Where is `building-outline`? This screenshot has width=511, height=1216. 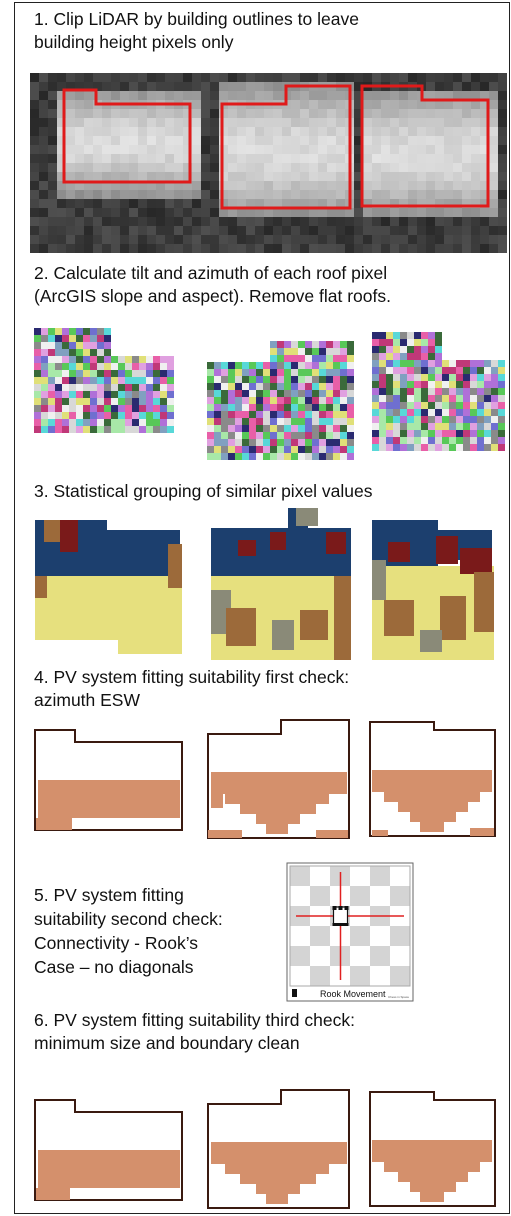
building-outline is located at coordinates (425, 146).